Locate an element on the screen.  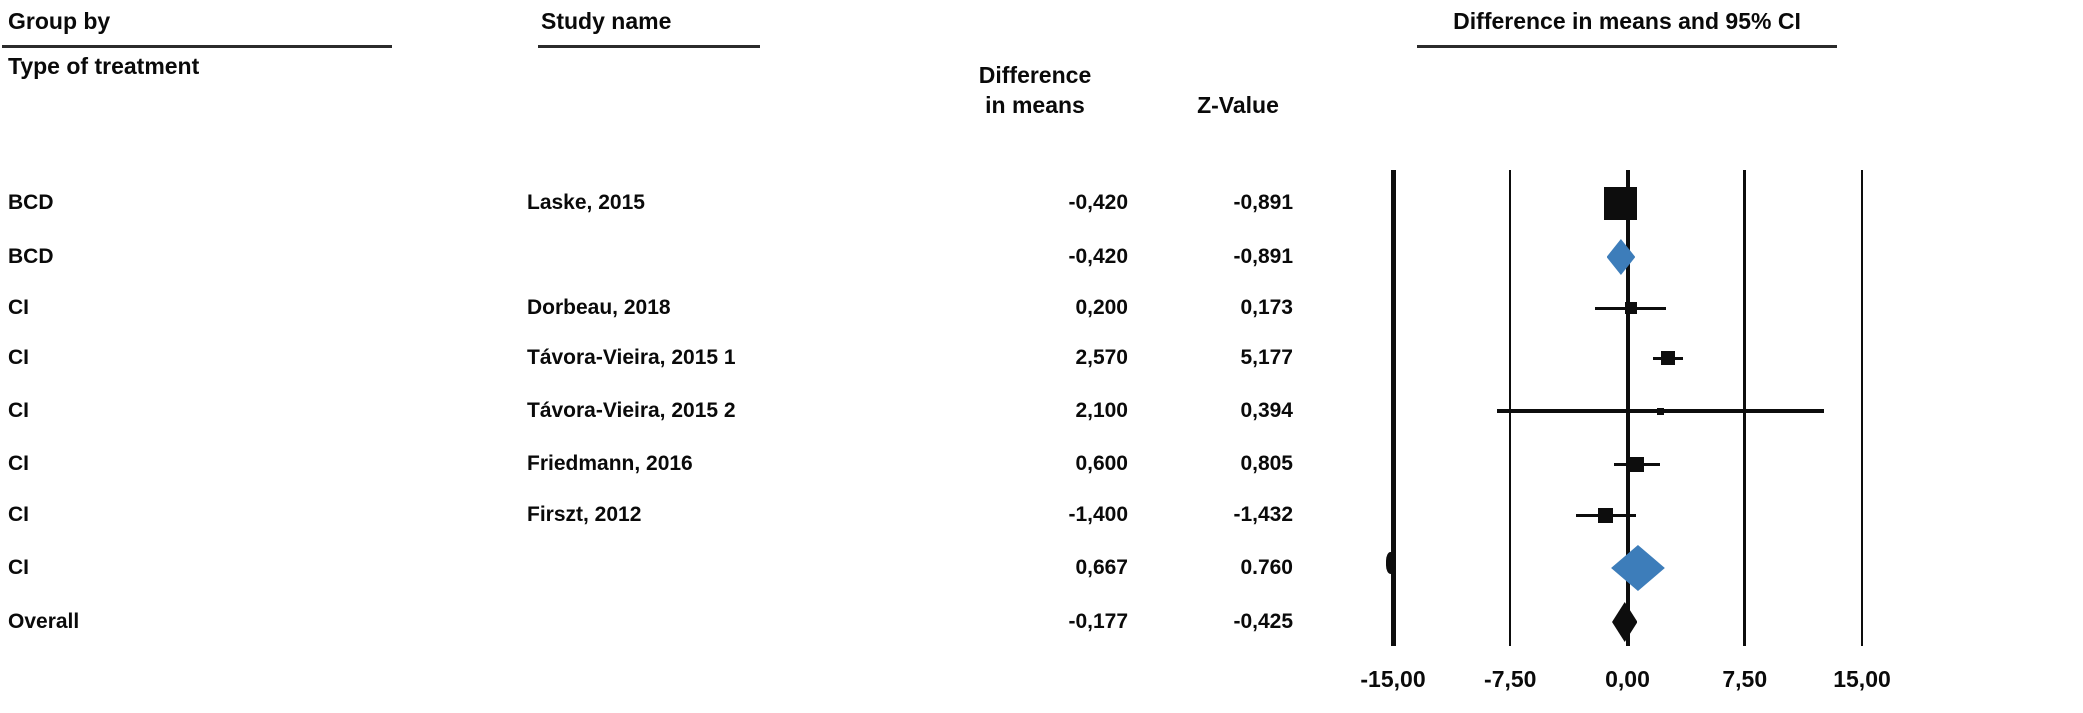
difference-in-means-value: 2,100 is located at coordinates (1101, 410).